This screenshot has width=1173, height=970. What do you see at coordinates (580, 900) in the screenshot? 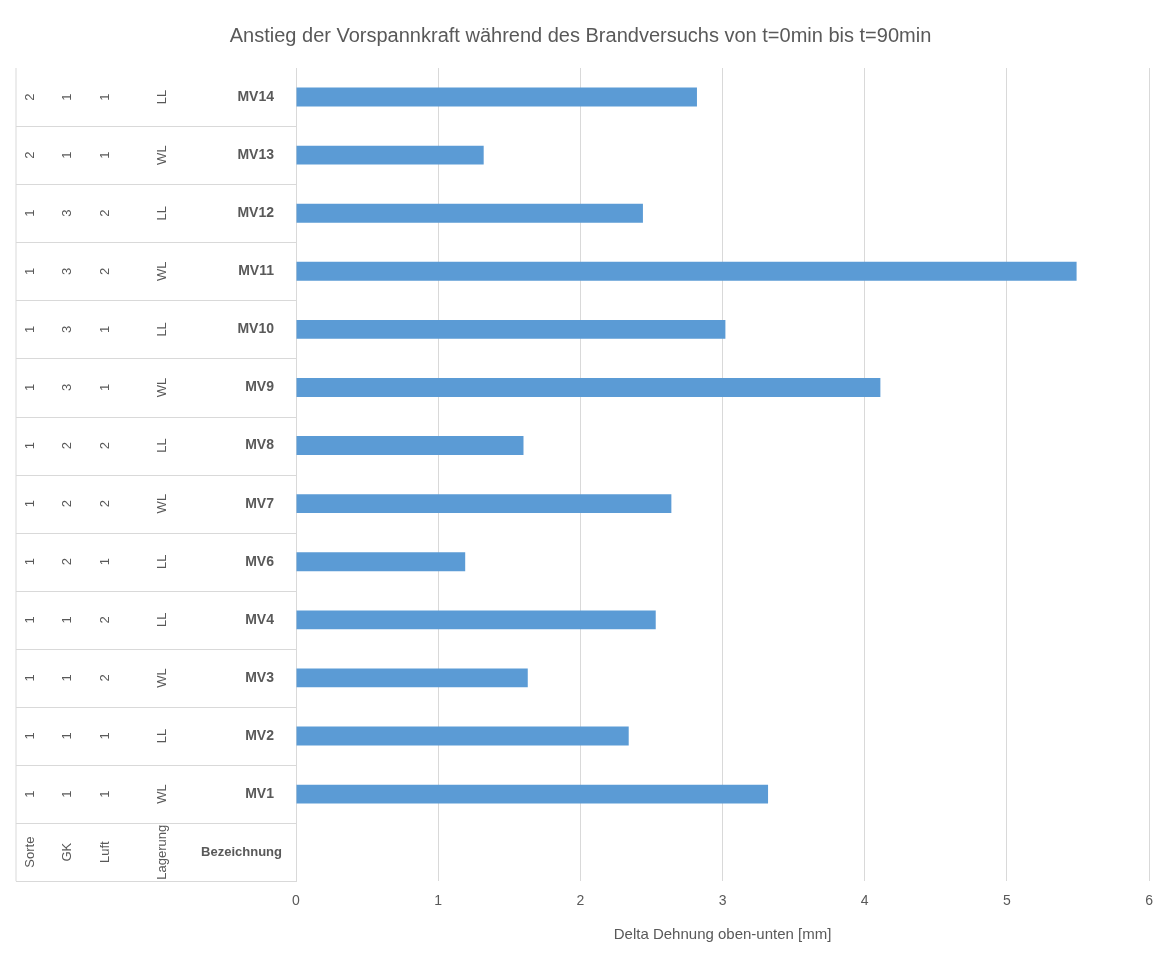
I see `x-tick-label: 2` at bounding box center [580, 900].